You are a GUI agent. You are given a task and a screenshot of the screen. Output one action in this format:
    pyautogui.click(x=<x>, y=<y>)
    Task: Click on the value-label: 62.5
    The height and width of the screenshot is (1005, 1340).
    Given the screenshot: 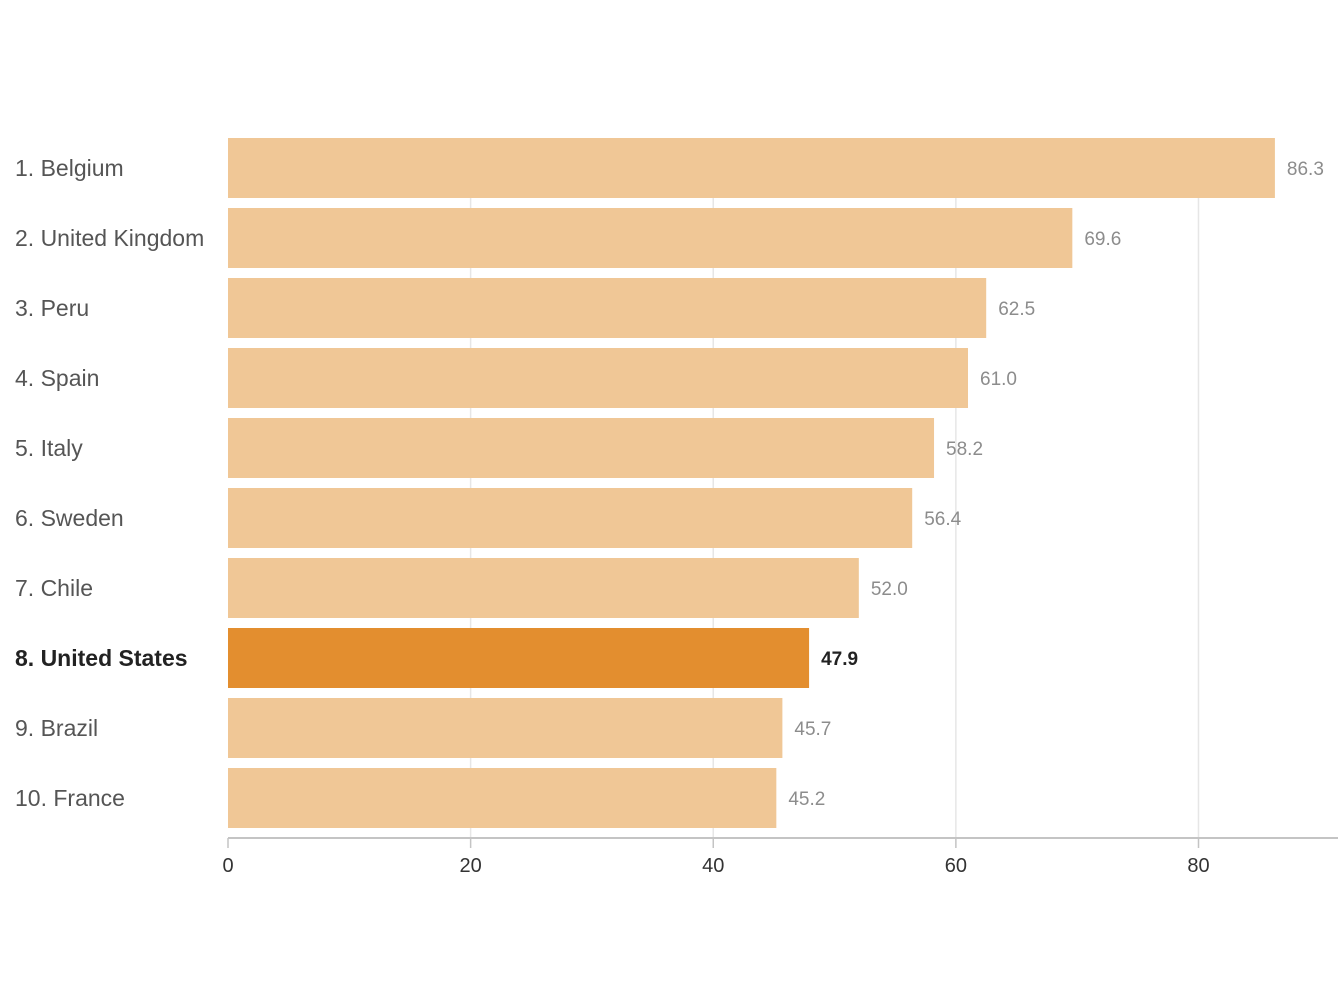 What is the action you would take?
    pyautogui.click(x=1016, y=309)
    